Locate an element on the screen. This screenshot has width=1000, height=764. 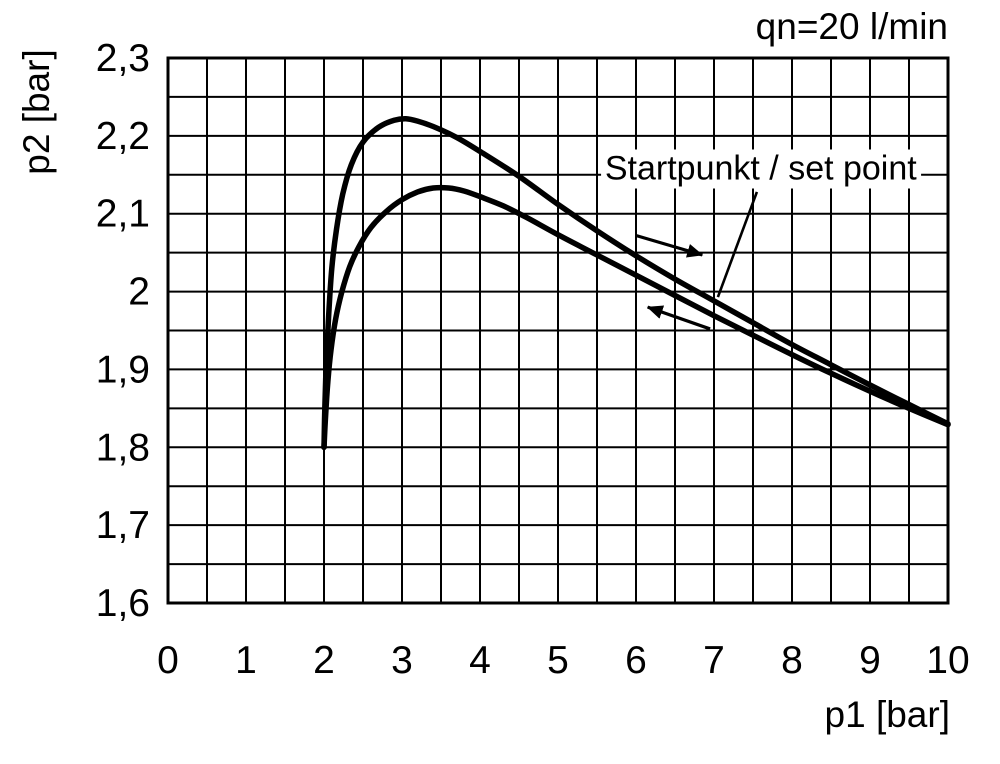
x-tick-label: 0 is located at coordinates (168, 660).